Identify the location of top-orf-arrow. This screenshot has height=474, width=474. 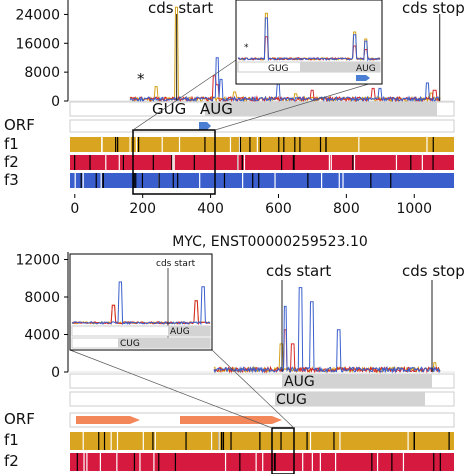
(205, 126).